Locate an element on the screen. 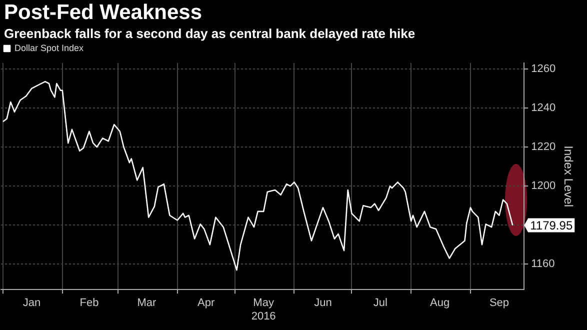 This screenshot has width=587, height=330. y-axis-title: Index Level is located at coordinates (568, 176).